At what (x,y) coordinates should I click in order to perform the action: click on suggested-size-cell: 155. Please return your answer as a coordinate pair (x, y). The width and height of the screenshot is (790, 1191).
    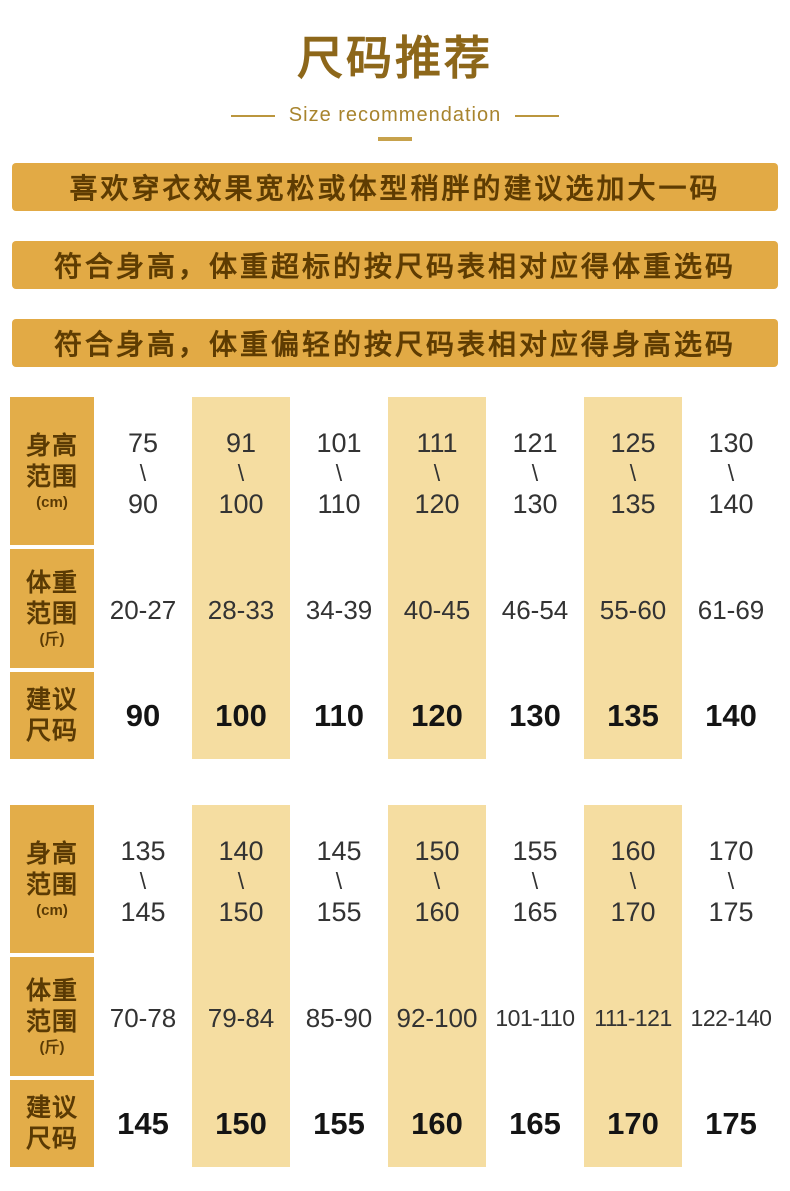
    Looking at the image, I should click on (339, 1123).